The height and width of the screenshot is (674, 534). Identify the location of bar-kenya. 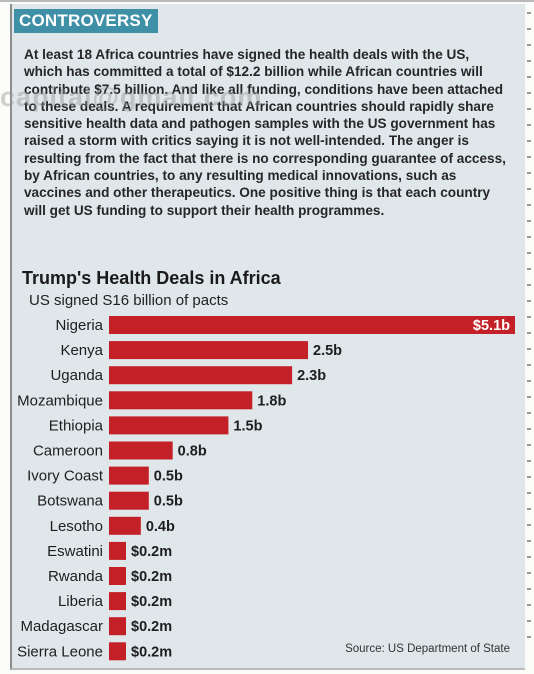
(209, 350).